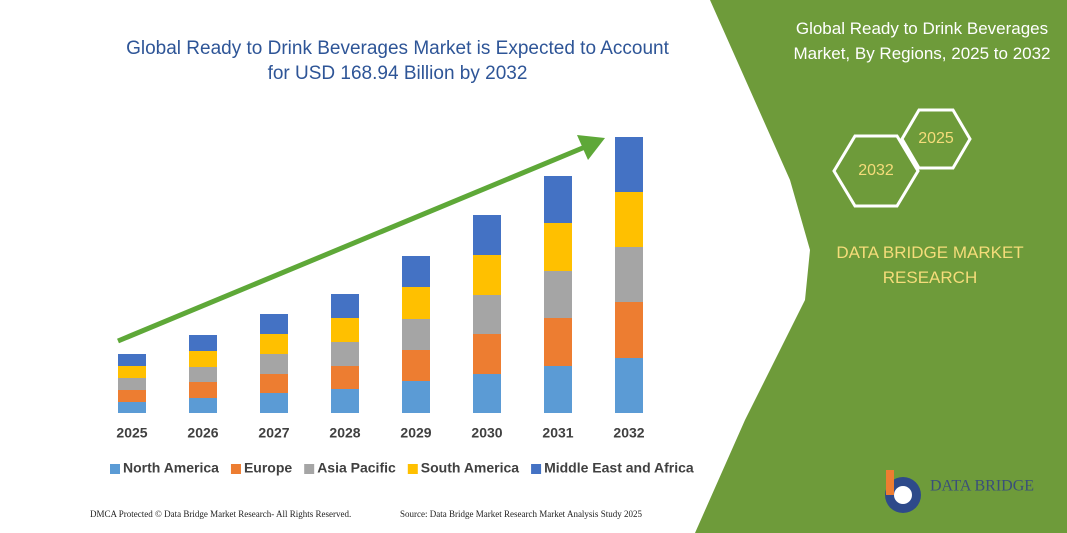 The image size is (1067, 533). I want to click on x-tick-label: 2026, so click(202, 433).